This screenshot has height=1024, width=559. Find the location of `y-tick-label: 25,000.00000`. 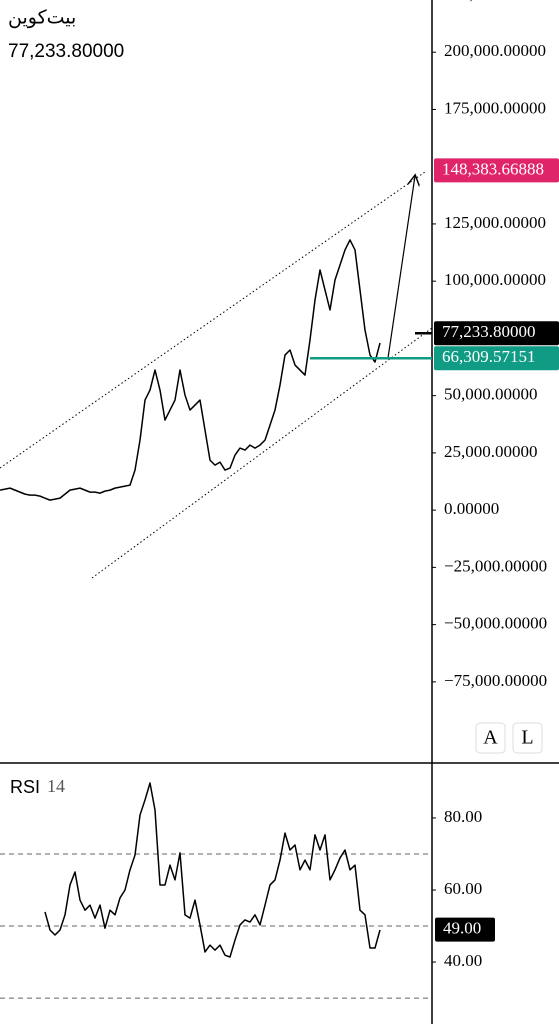

y-tick-label: 25,000.00000 is located at coordinates (491, 451).